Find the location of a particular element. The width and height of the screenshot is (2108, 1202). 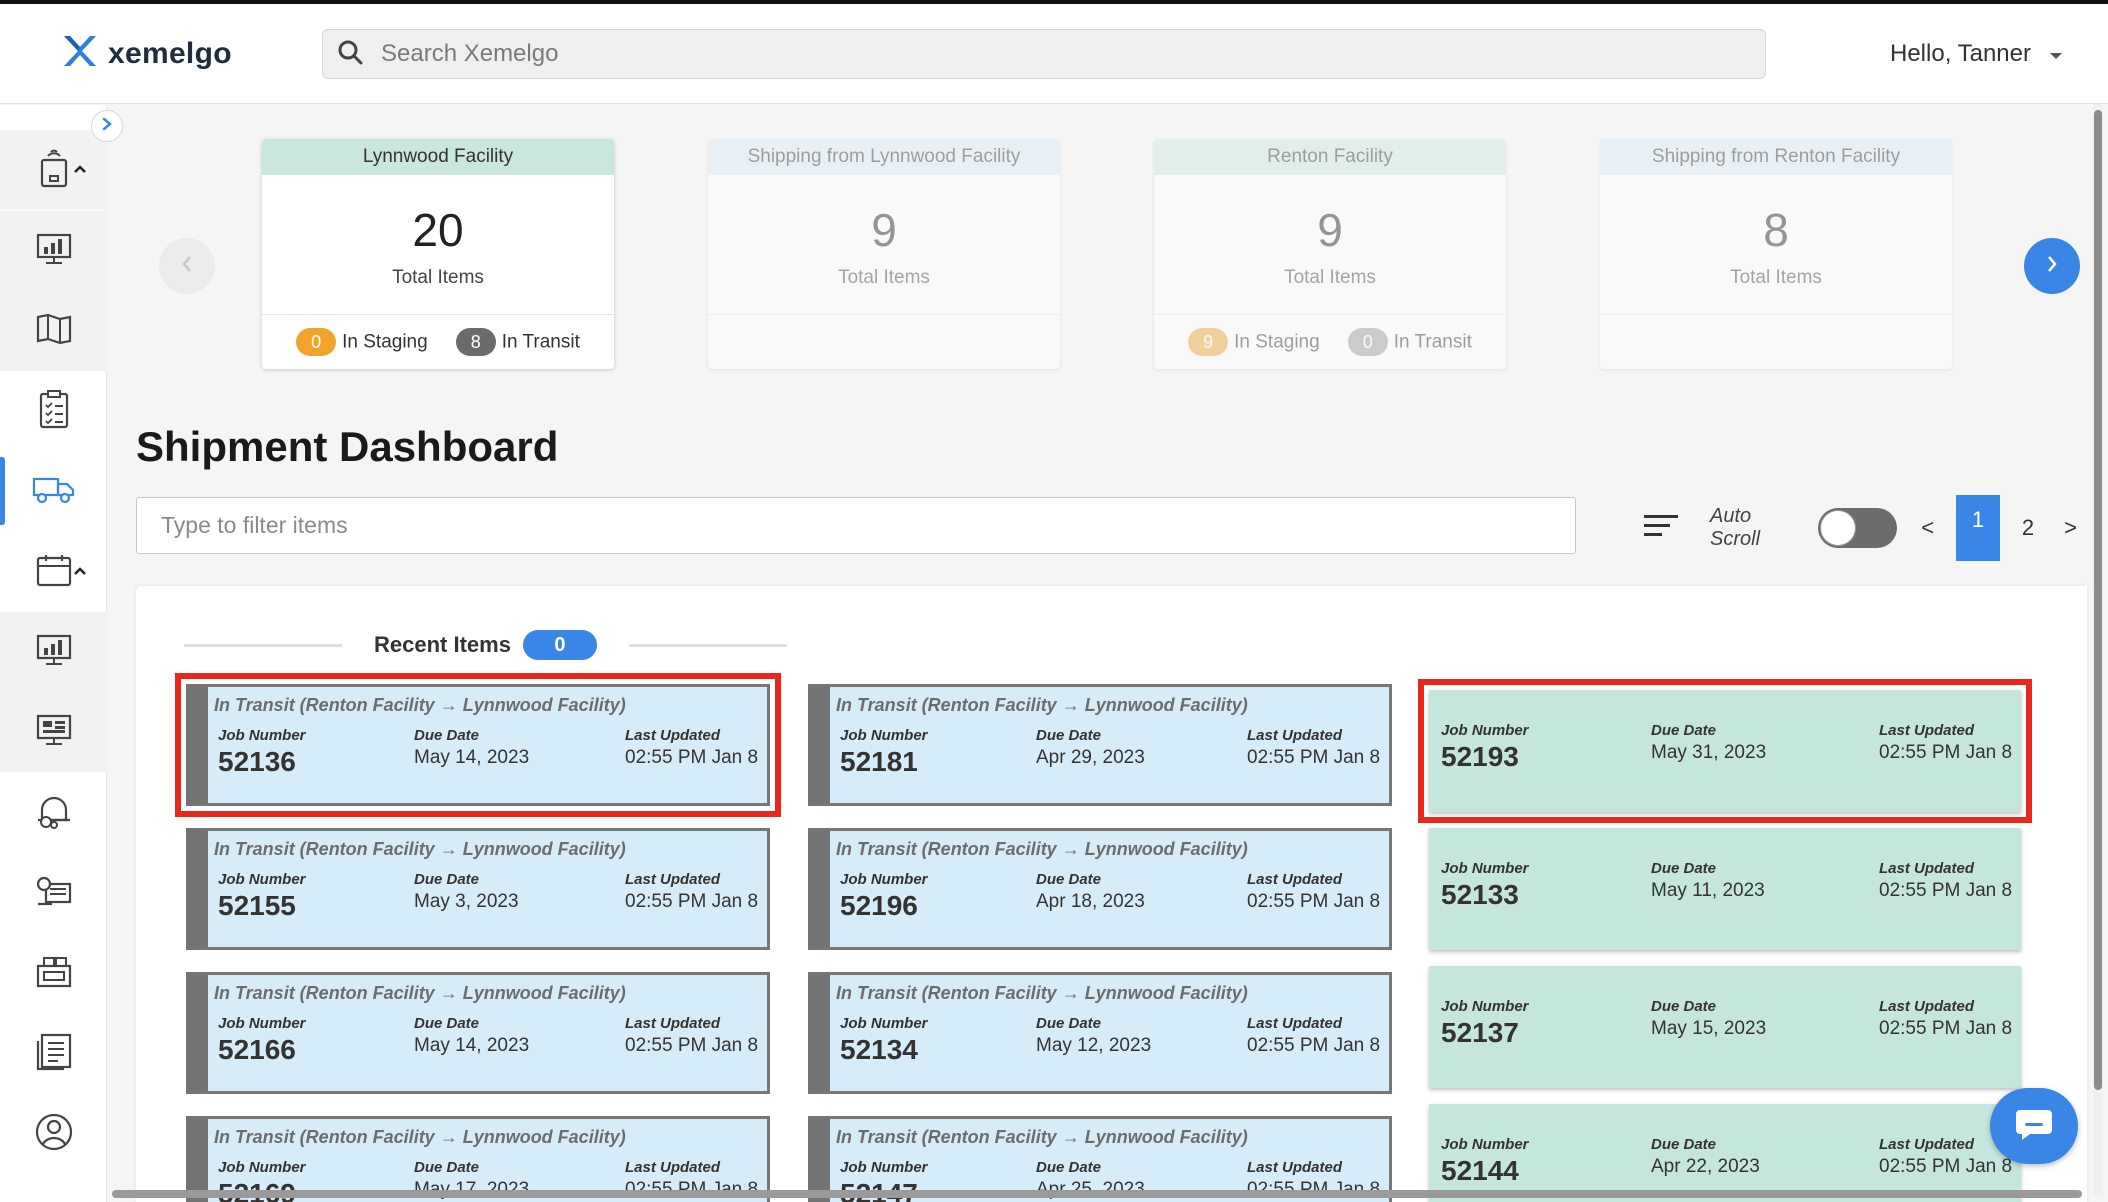

search-bar is located at coordinates (1044, 54).